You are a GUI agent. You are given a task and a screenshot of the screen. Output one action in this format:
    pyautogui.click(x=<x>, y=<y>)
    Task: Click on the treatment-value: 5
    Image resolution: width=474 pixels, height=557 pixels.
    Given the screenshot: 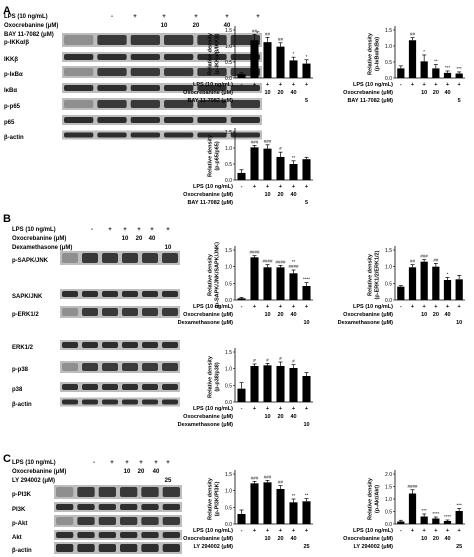 What is the action you would take?
    pyautogui.click(x=306, y=101)
    